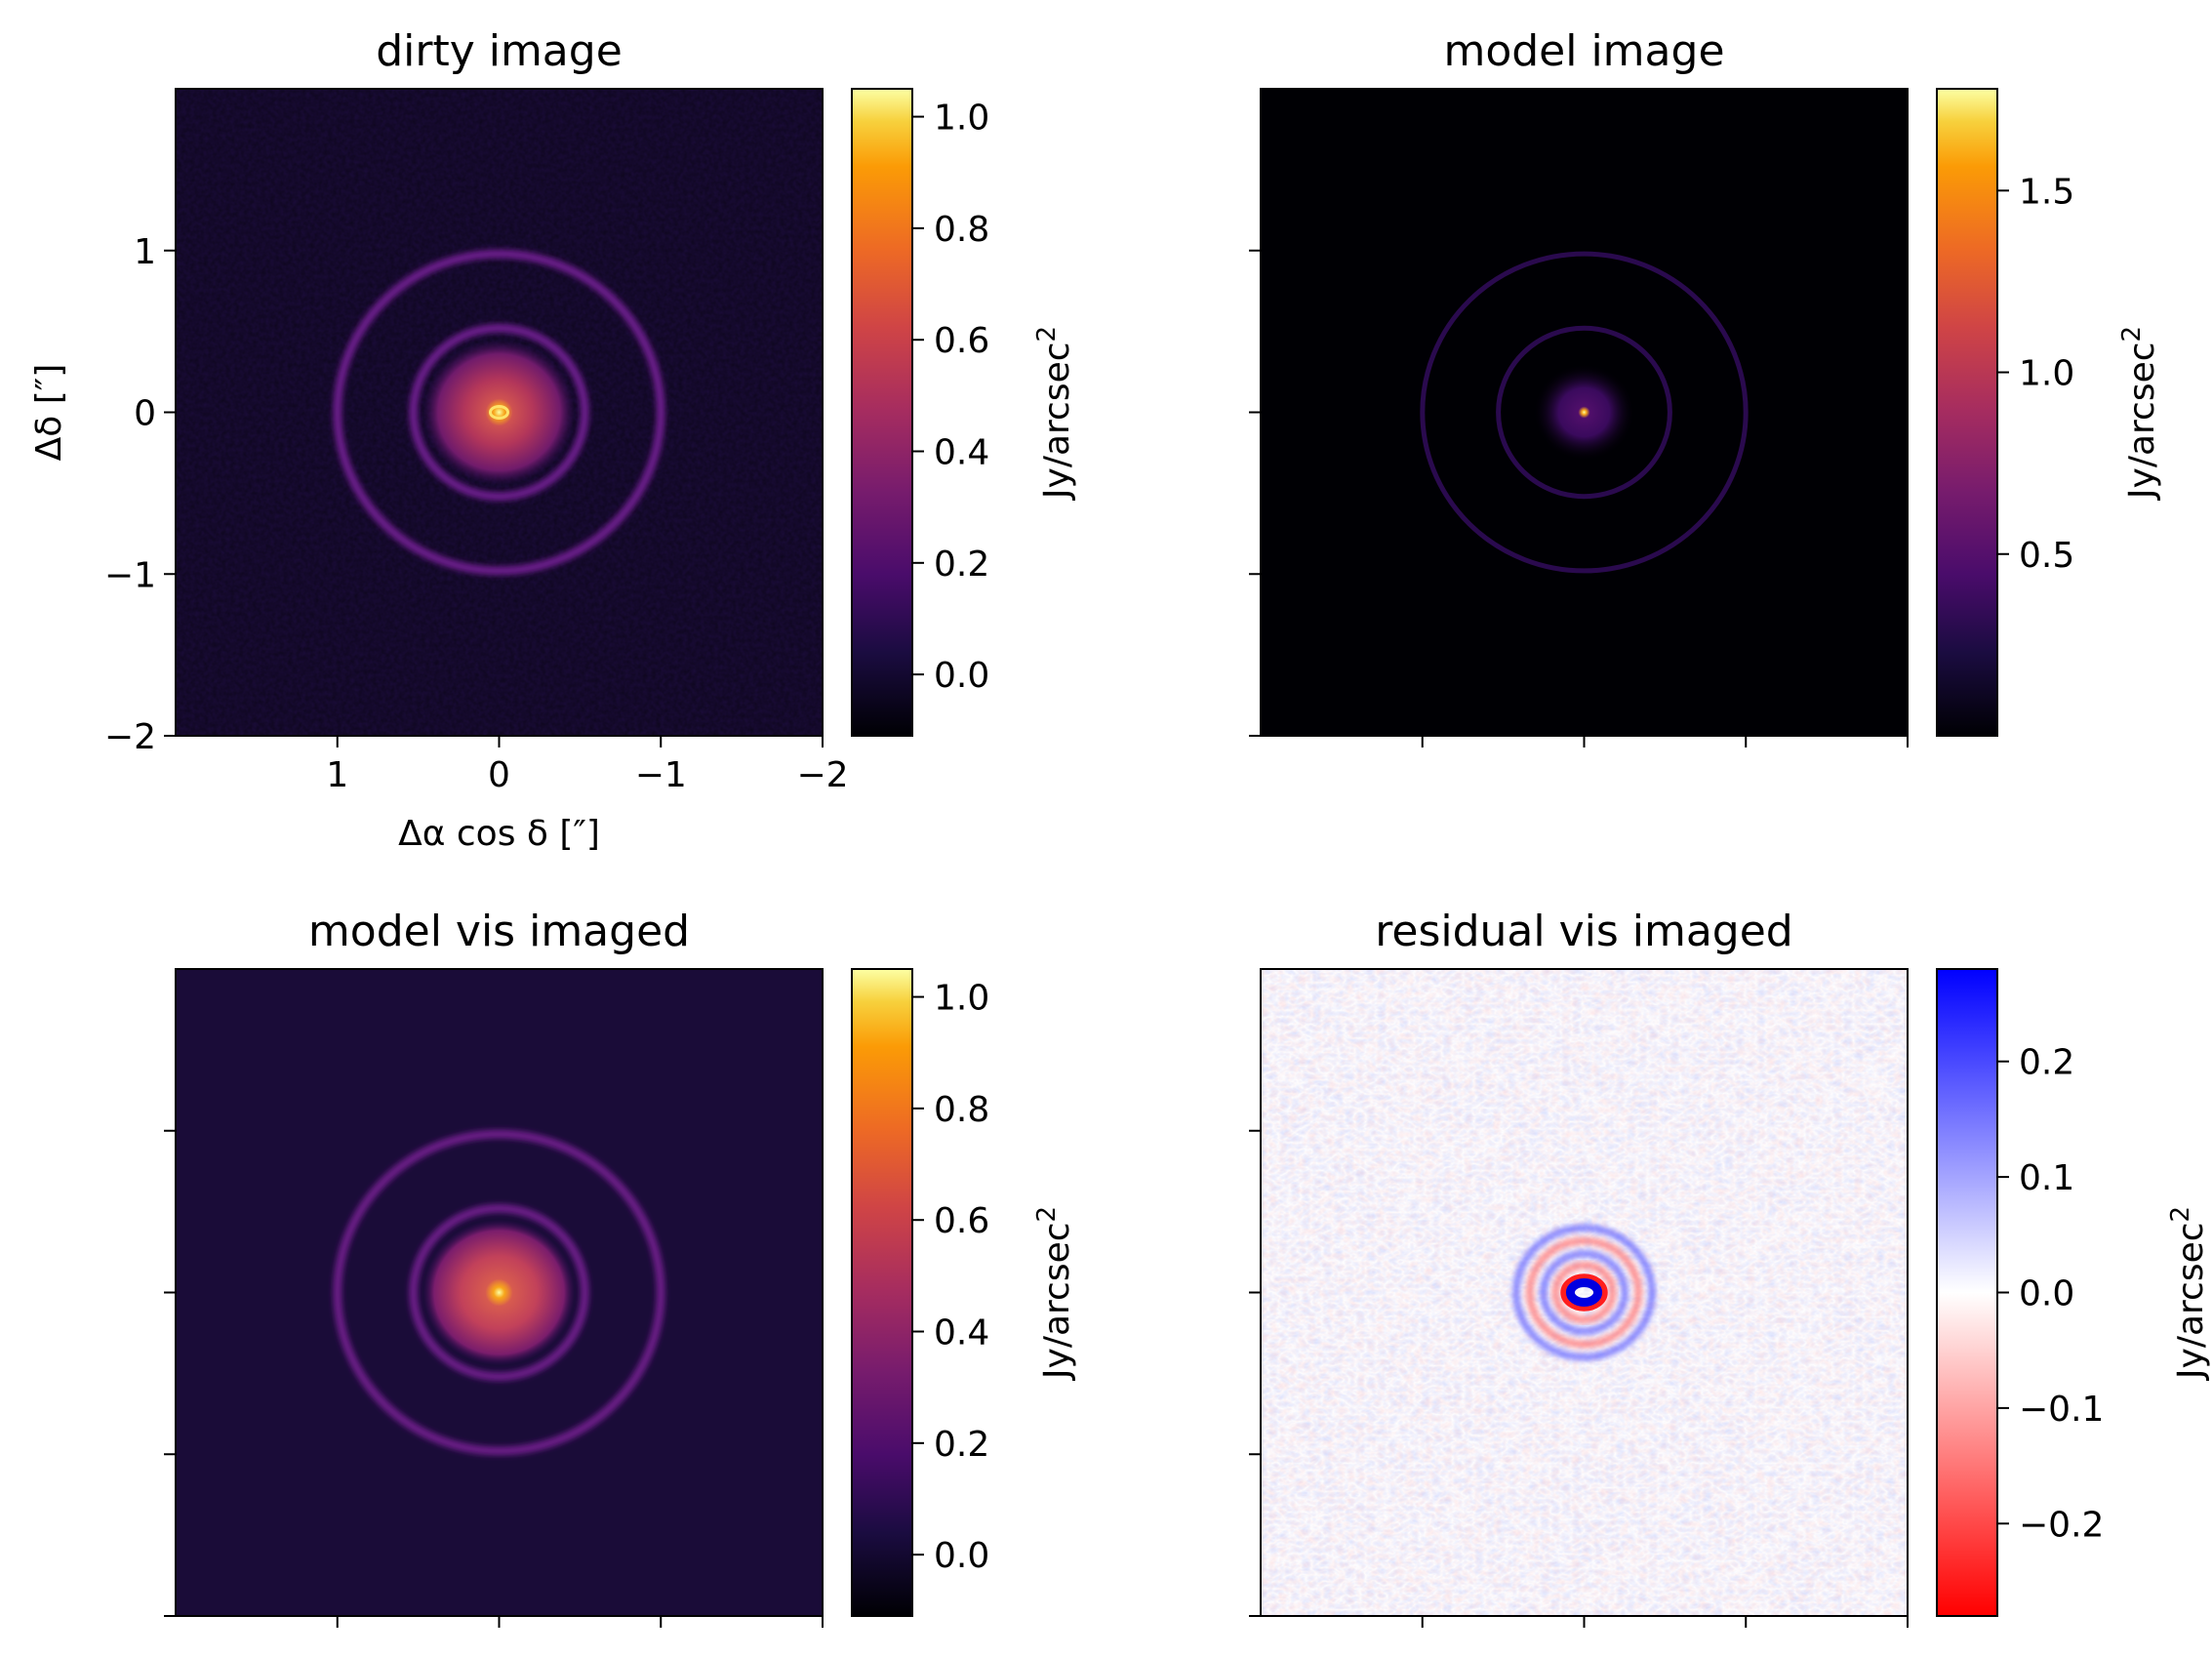 The height and width of the screenshot is (1656, 2212). What do you see at coordinates (49, 413) in the screenshot?
I see `y-axis-label: Δδ [″]` at bounding box center [49, 413].